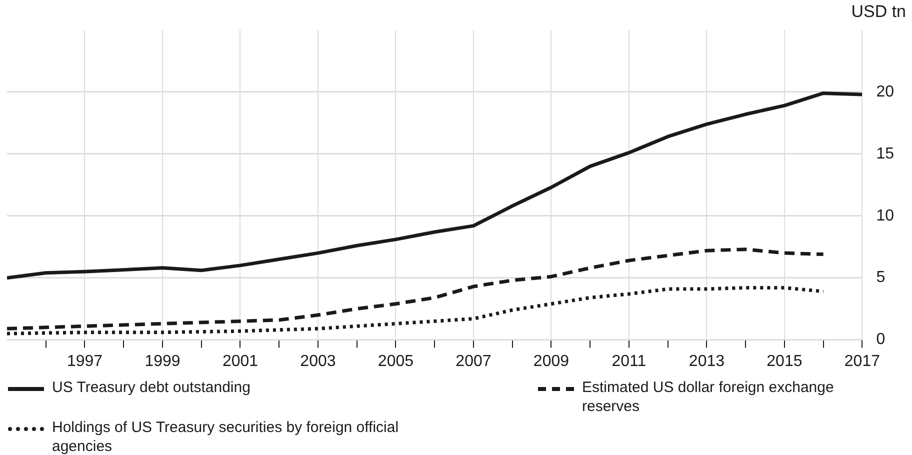 This screenshot has width=912, height=455. What do you see at coordinates (878, 12) in the screenshot?
I see `y-axis-title: USD tn` at bounding box center [878, 12].